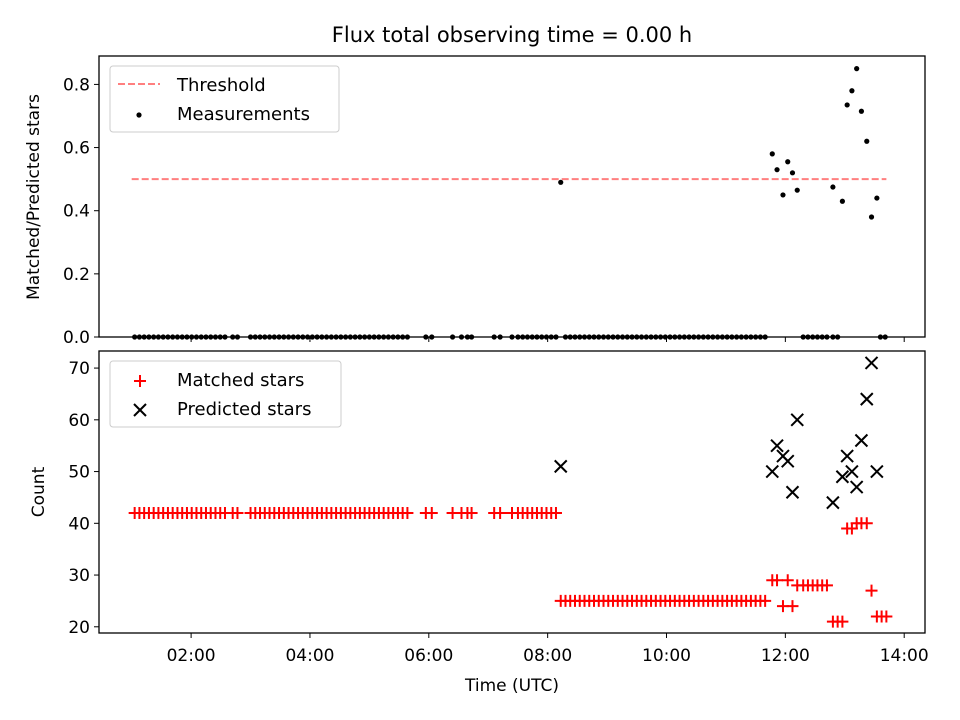 This screenshot has width=960, height=720. I want to click on ratio-legend: Threshold Measurements, so click(224, 99).